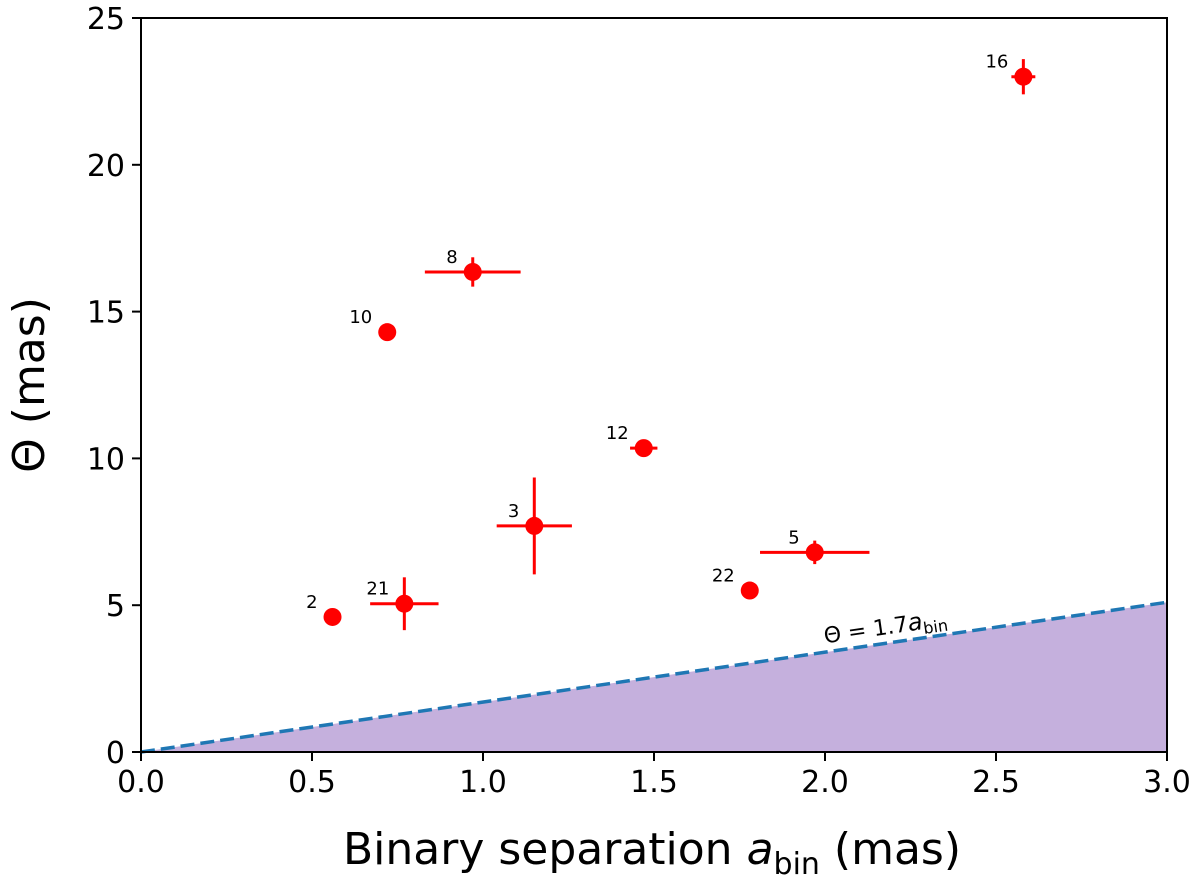 The image size is (1200, 879). I want to click on point-label: 5, so click(793, 537).